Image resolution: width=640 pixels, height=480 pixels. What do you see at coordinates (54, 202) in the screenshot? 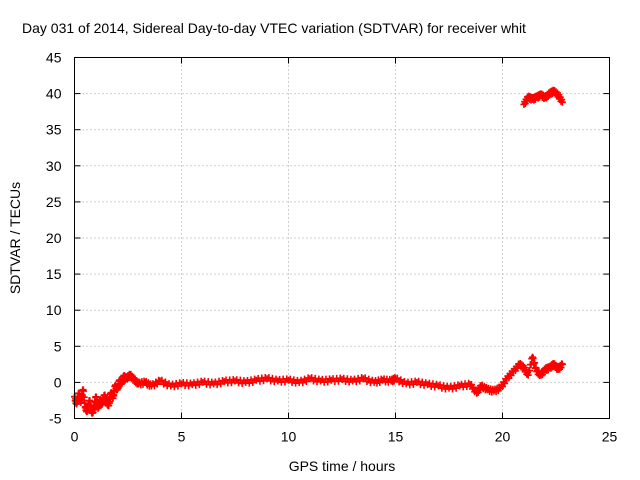
I see `y-tick-label: 25` at bounding box center [54, 202].